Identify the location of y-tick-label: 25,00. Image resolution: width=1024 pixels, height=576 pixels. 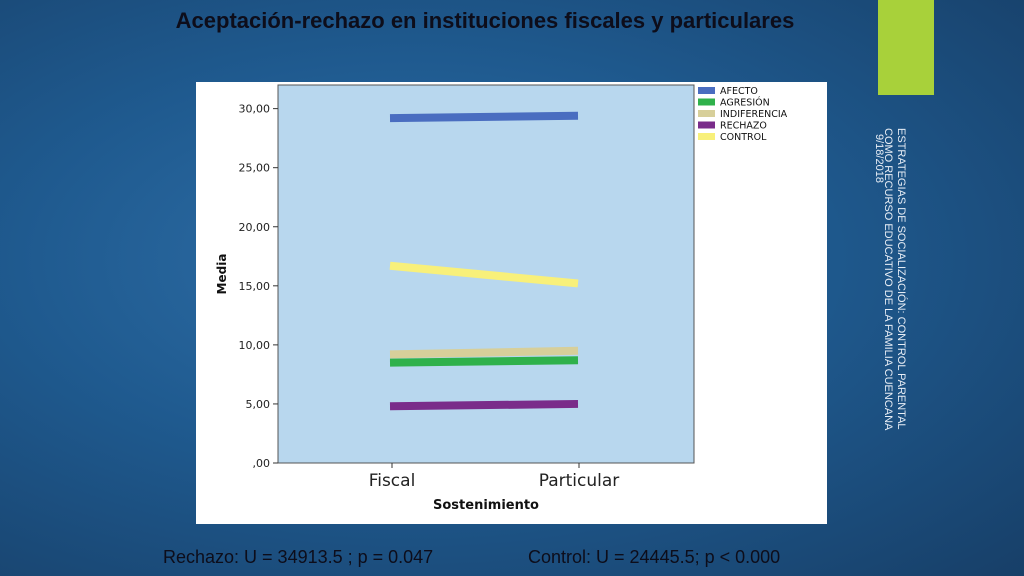
(255, 168).